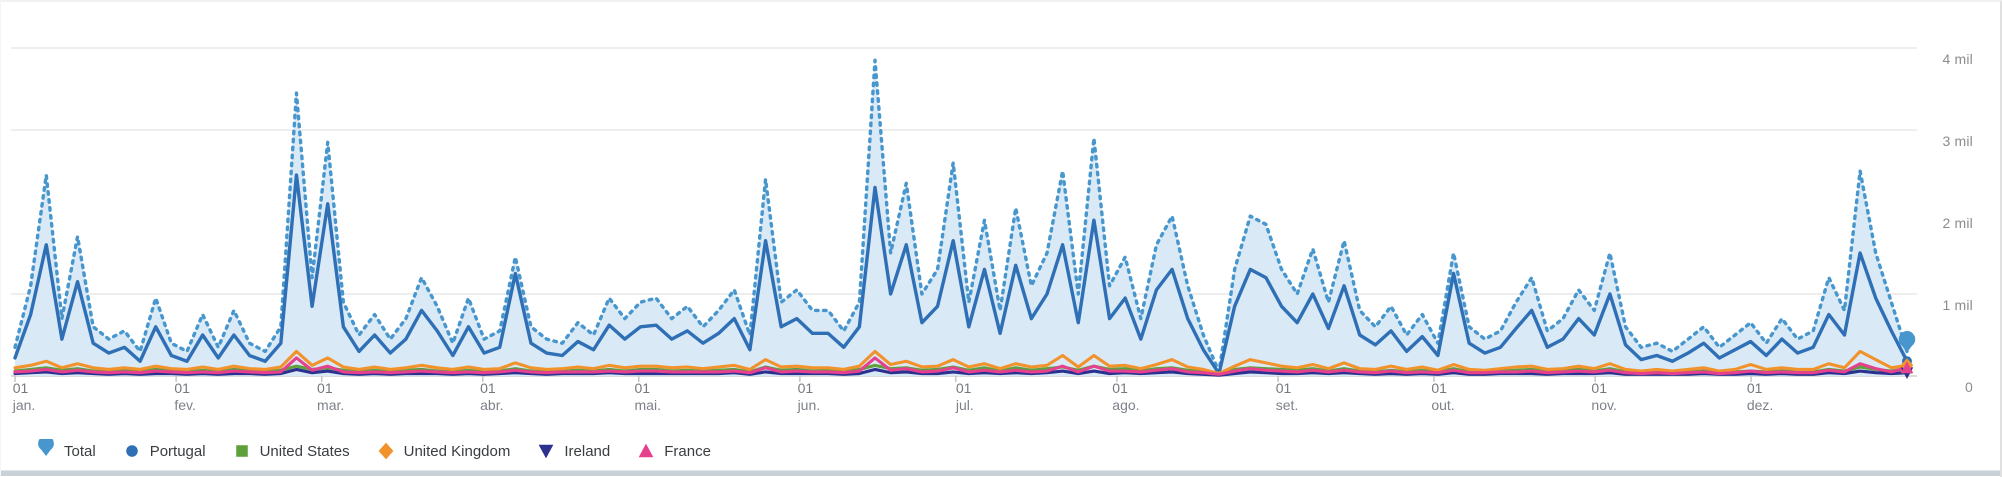 The image size is (2002, 477). I want to click on legend-label: Portugal, so click(177, 451).